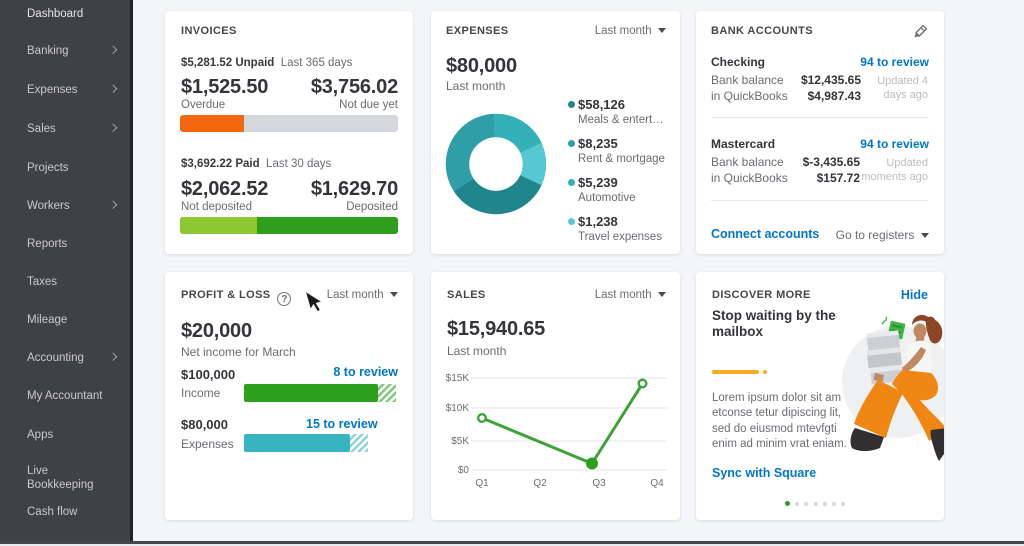 The height and width of the screenshot is (546, 1024). What do you see at coordinates (599, 483) in the screenshot?
I see `svg-text: Q3` at bounding box center [599, 483].